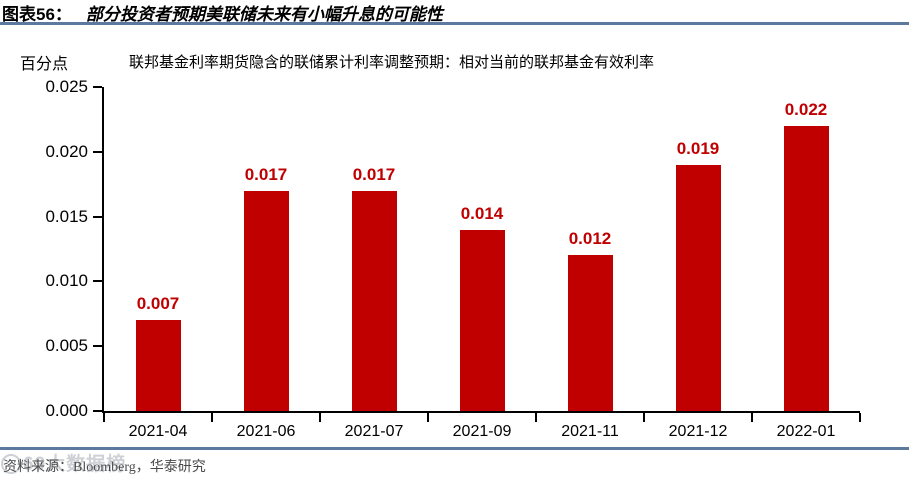  I want to click on x-axis-tick-label: 2021-06, so click(266, 431).